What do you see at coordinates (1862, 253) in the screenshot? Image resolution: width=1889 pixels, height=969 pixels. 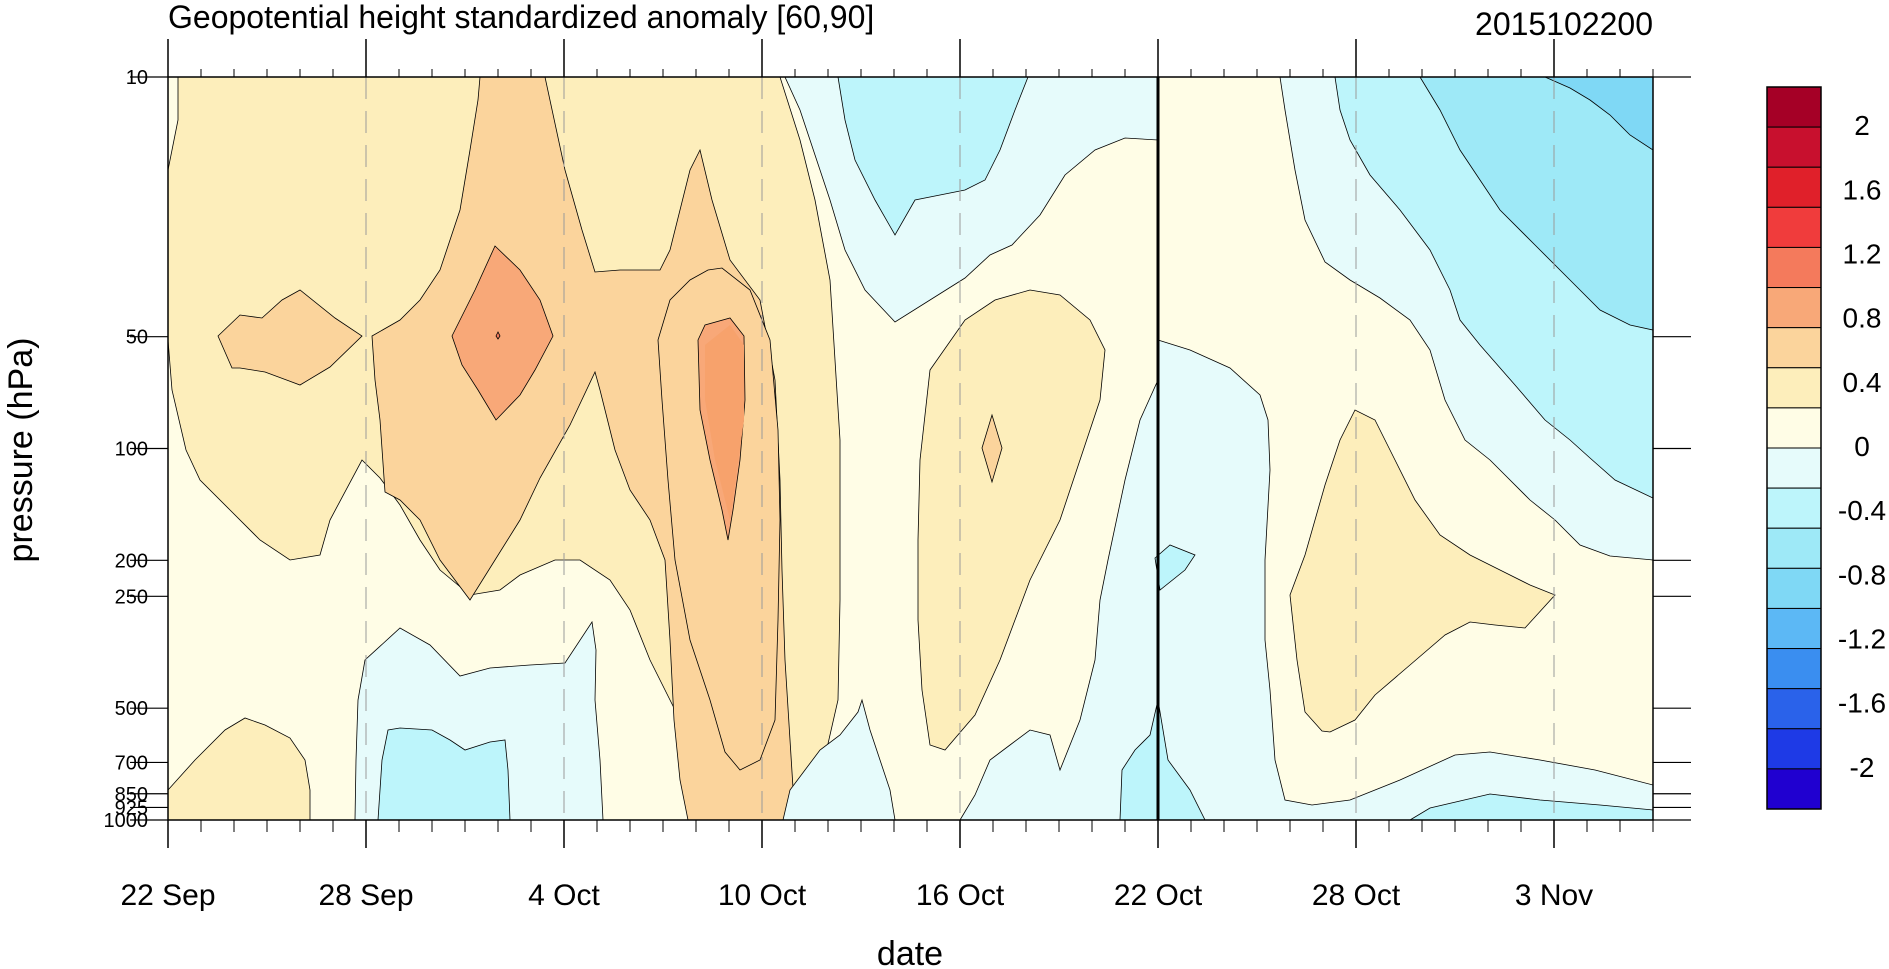 I see `colorbar-label: 1.2` at bounding box center [1862, 253].